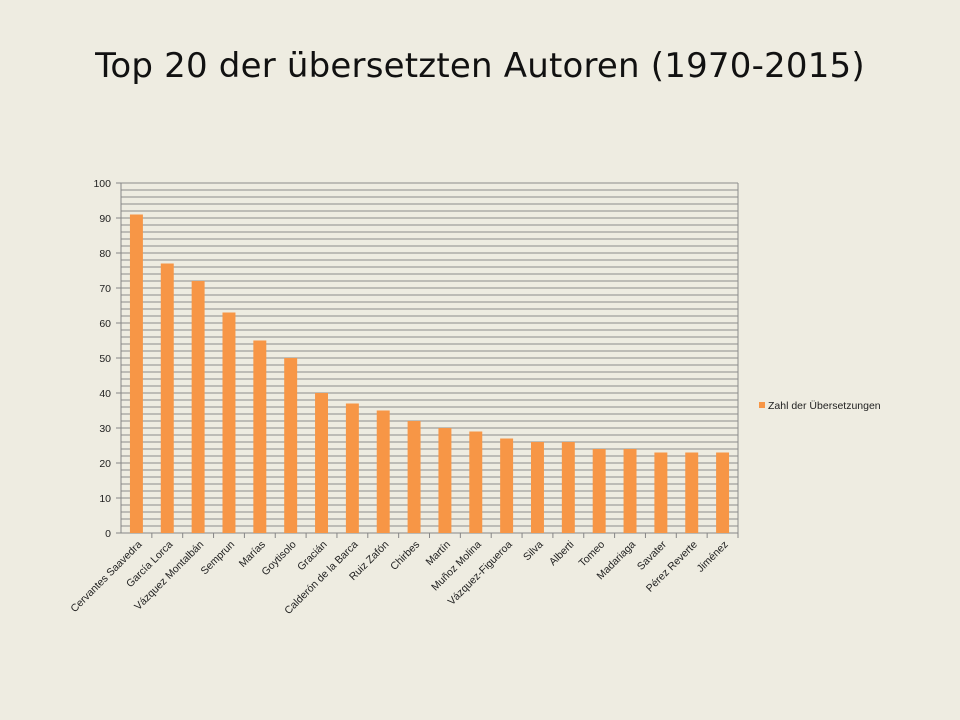  What do you see at coordinates (824, 406) in the screenshot?
I see `legend-label: Zahl der Übersetzungen` at bounding box center [824, 406].